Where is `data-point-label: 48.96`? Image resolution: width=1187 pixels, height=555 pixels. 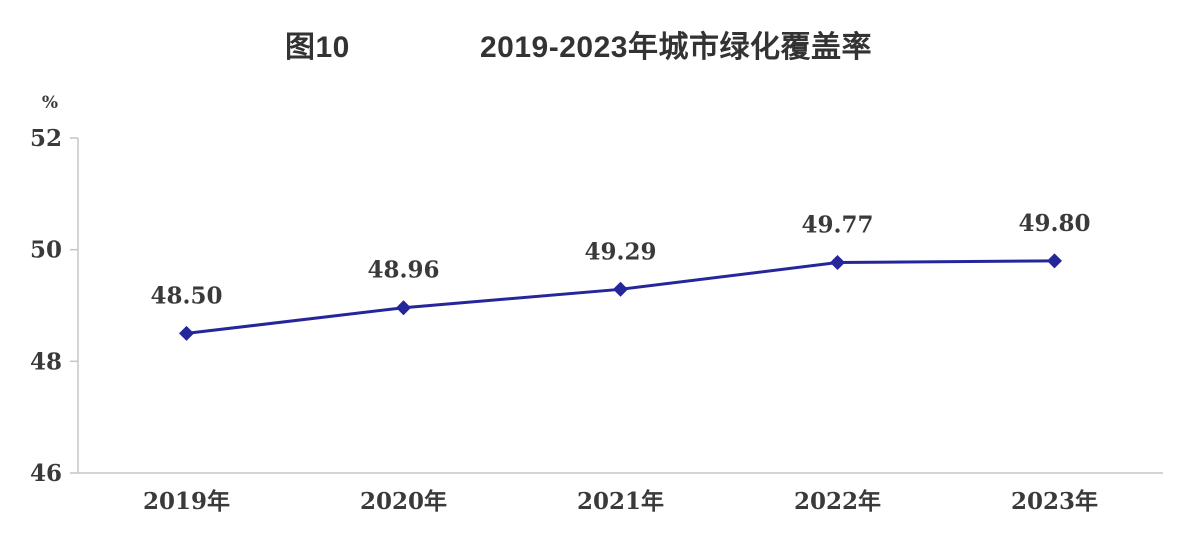
data-point-label: 48.96 is located at coordinates (403, 270).